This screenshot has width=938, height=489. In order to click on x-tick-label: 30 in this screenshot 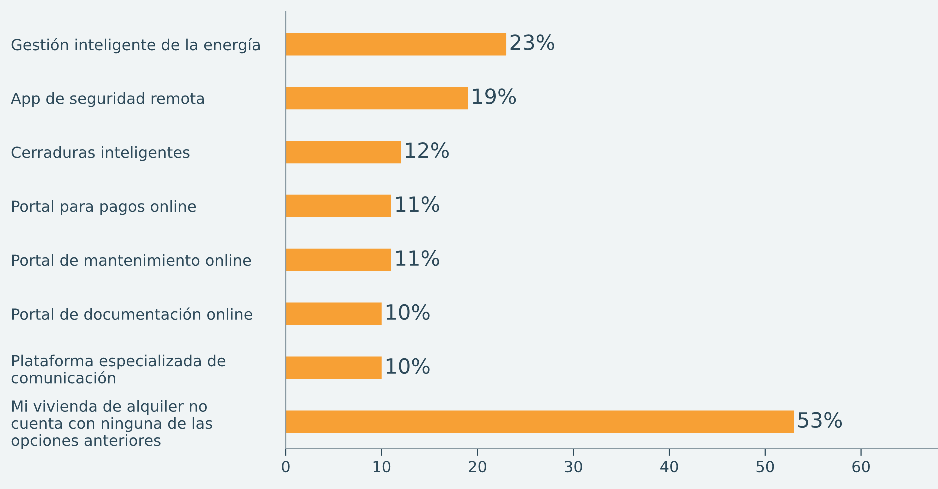, I will do `click(573, 467)`.